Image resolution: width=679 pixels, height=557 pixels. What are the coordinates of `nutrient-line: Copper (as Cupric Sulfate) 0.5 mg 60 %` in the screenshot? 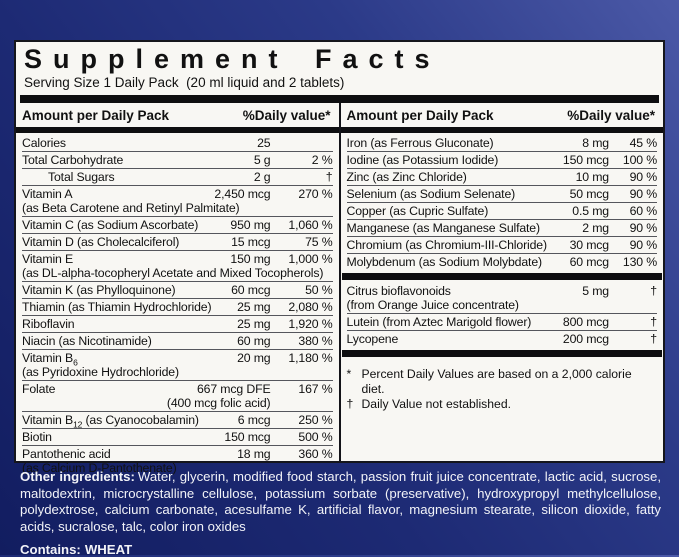 It's located at (502, 211).